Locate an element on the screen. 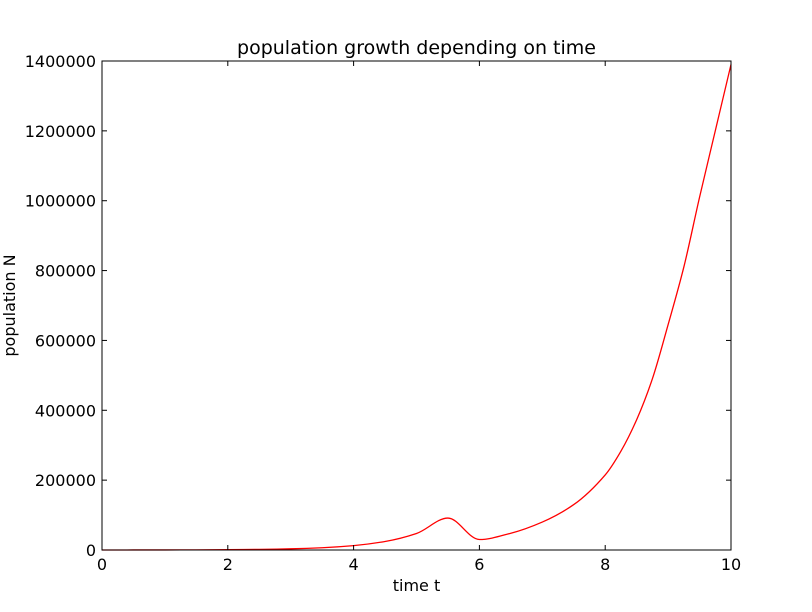  x-tick-label: 0 is located at coordinates (102, 564).